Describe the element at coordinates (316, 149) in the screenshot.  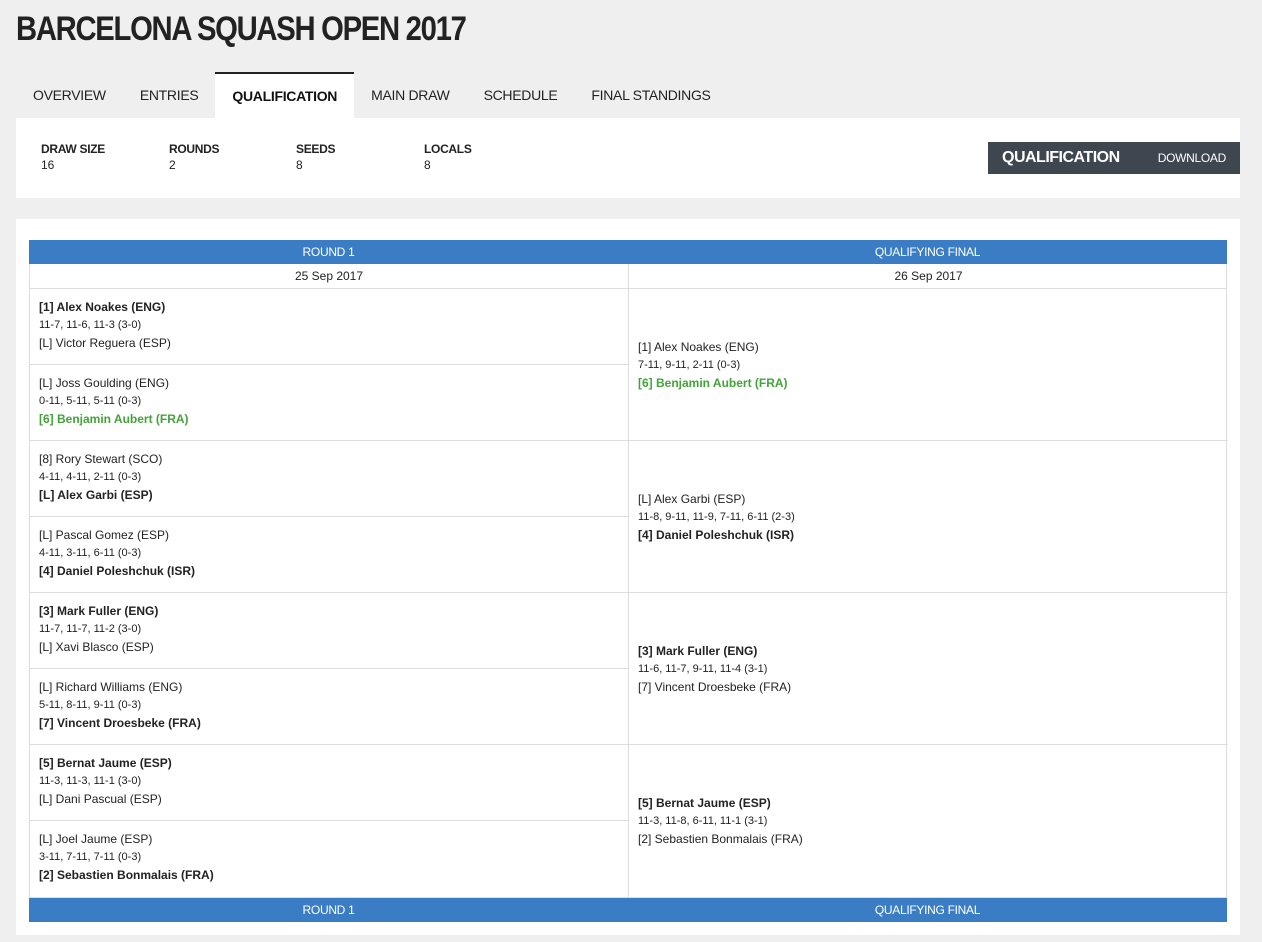
I see `stat-label: SEEDS` at that location.